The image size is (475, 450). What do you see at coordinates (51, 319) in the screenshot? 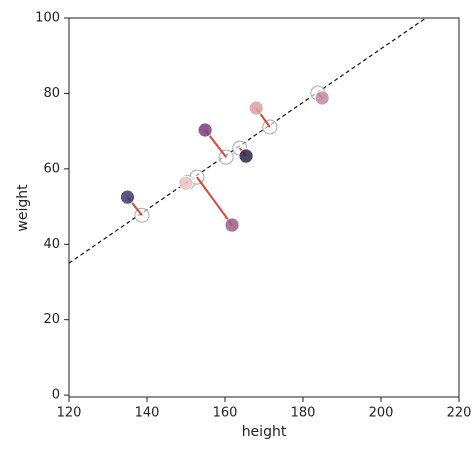
I see `y-tick-label: 20` at bounding box center [51, 319].